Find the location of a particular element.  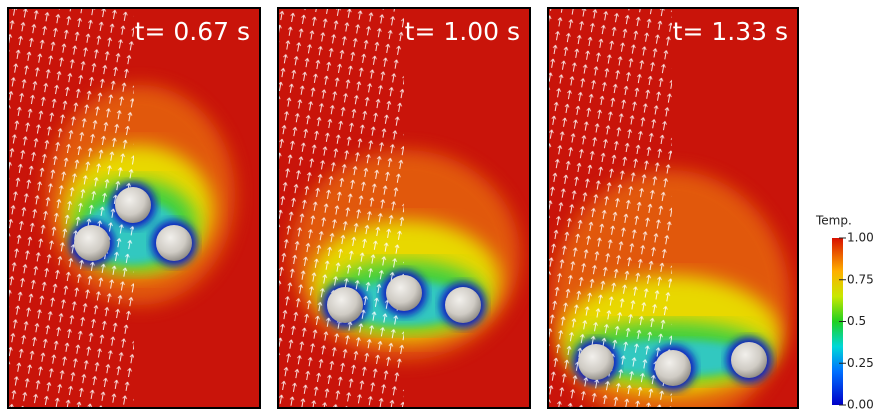

panel-label: t= 1.33 s is located at coordinates (730, 31).